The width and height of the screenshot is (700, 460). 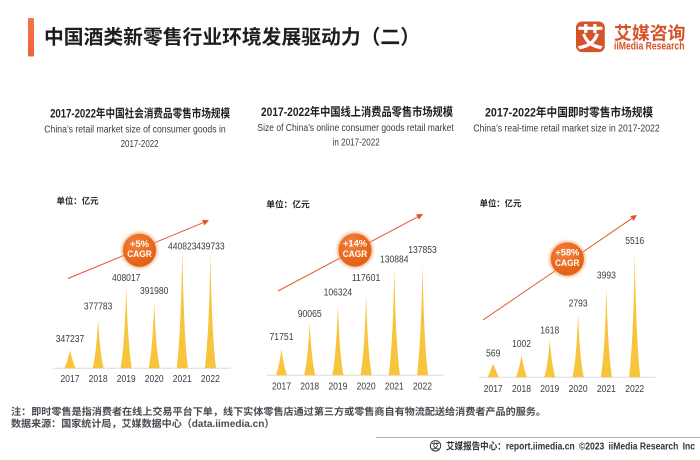 What do you see at coordinates (649, 47) in the screenshot?
I see `svg-text: iiMedia Research` at bounding box center [649, 47].